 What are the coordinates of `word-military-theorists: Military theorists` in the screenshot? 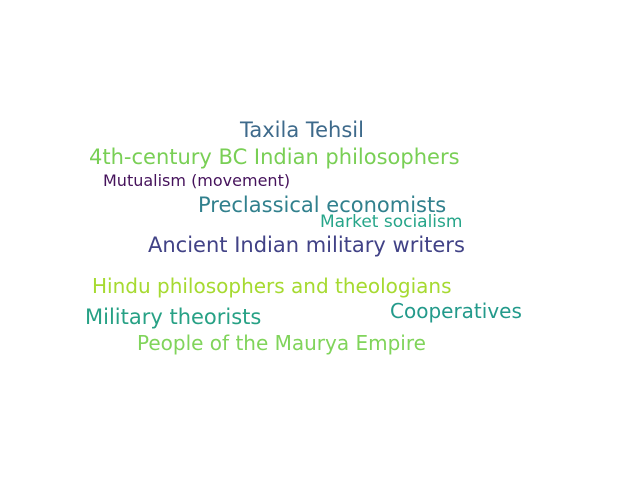 It's located at (173, 317).